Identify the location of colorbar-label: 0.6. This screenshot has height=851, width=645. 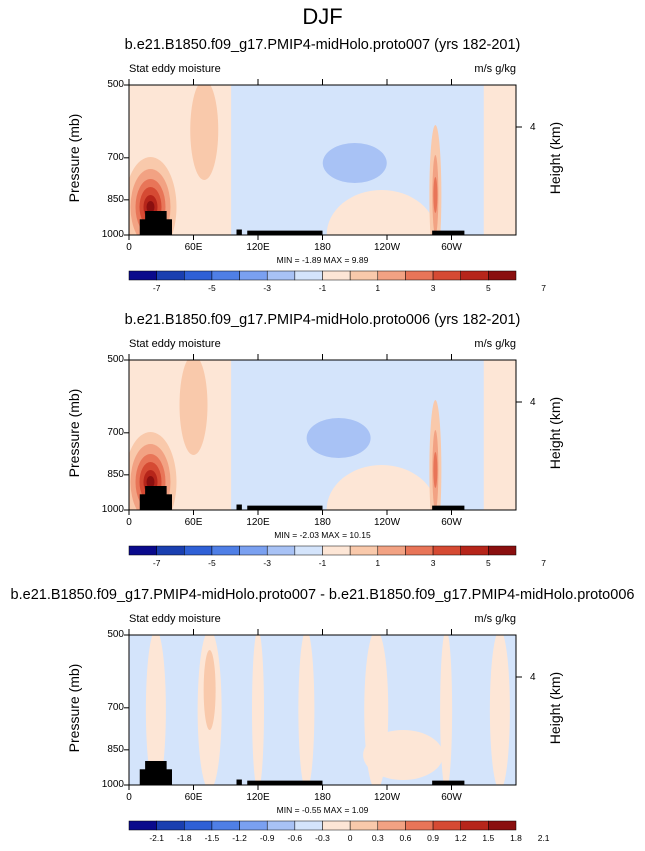
(405, 838).